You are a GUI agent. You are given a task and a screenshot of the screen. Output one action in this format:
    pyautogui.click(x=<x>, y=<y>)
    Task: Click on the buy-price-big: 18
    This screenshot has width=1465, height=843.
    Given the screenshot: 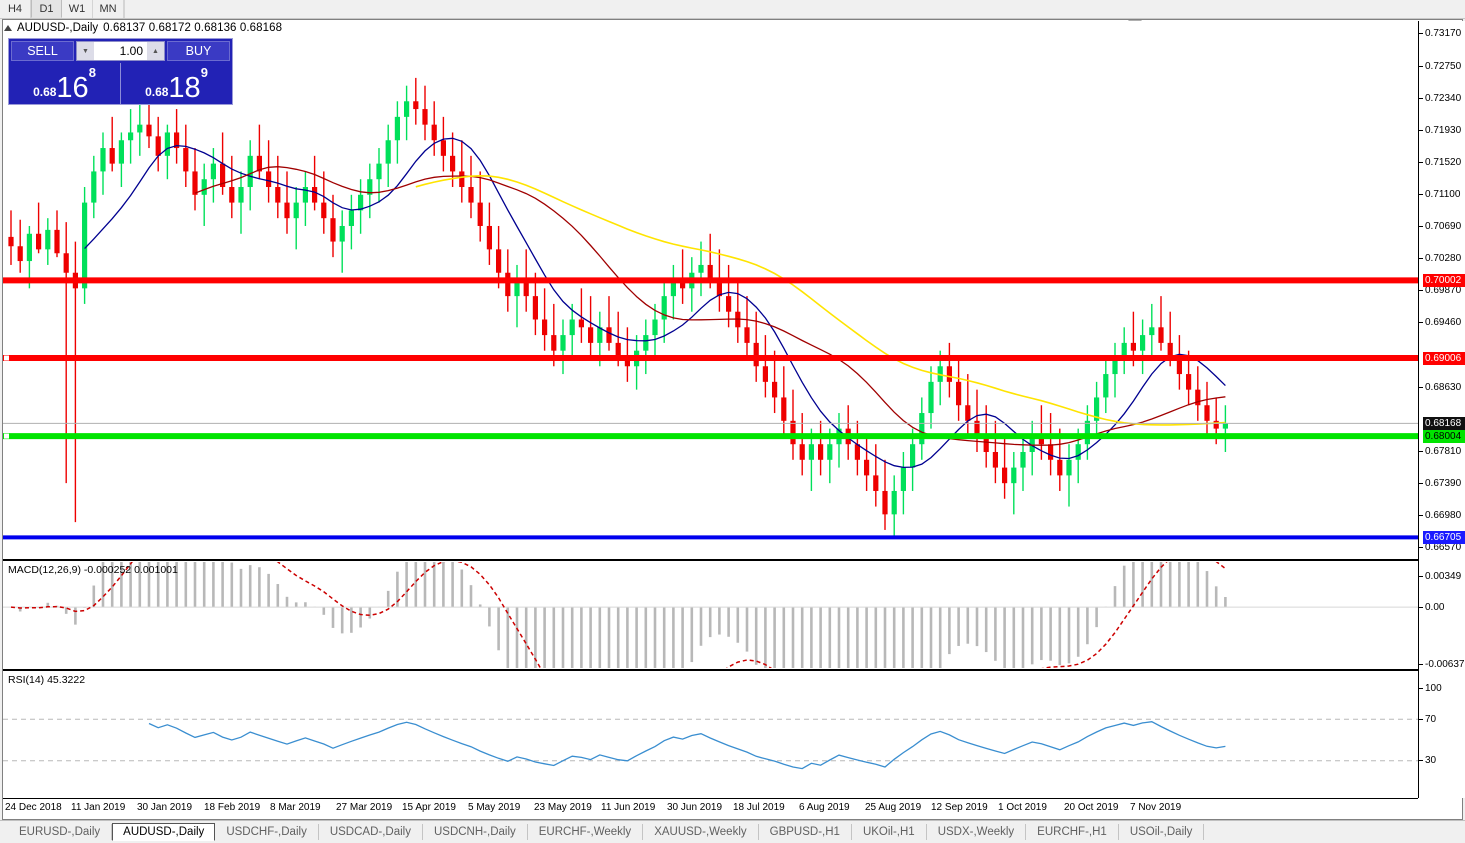 What is the action you would take?
    pyautogui.click(x=184, y=88)
    